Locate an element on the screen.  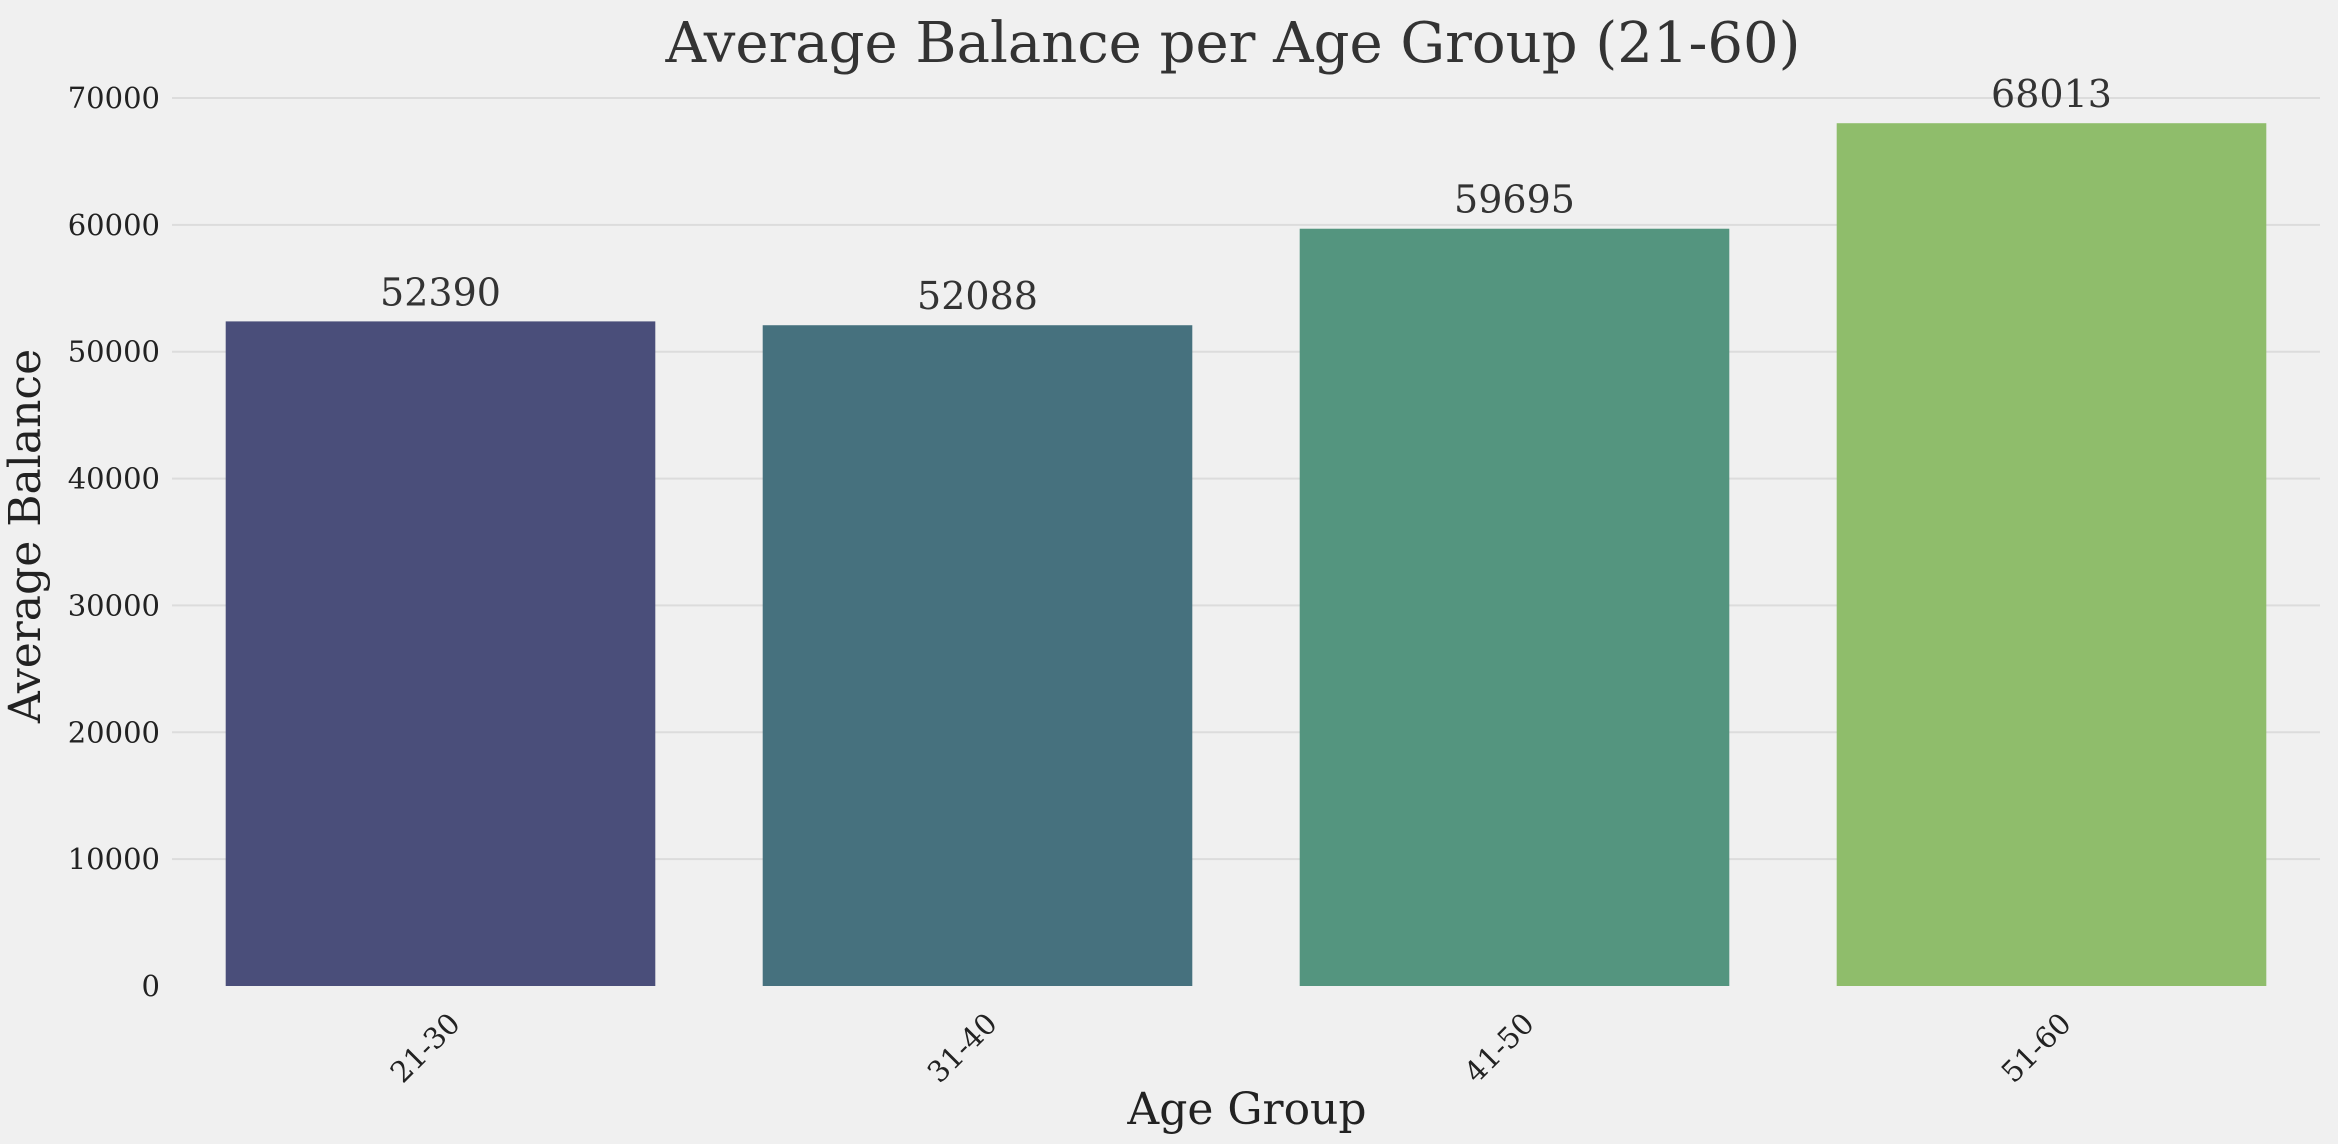
chart-title: Average Balance per Age Group (21-60) is located at coordinates (1233, 43).